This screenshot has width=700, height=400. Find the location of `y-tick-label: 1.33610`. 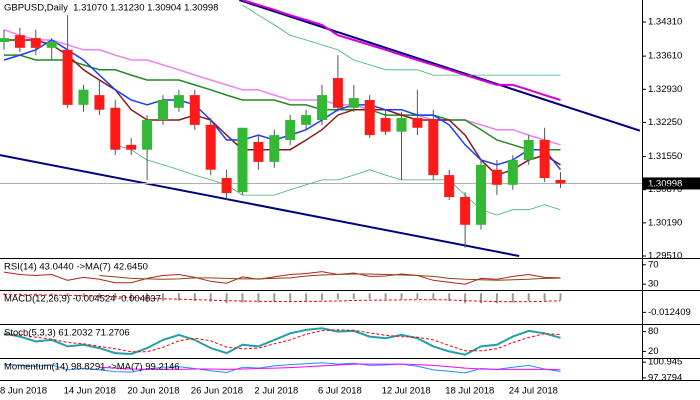

y-tick-label: 1.33610 is located at coordinates (665, 56).